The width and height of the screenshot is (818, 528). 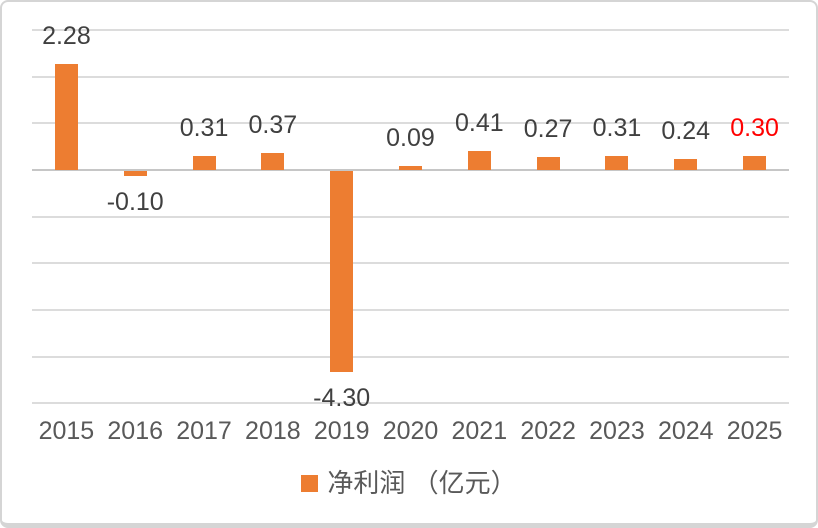 I want to click on value-label-2023: 0.31, so click(x=617, y=127).